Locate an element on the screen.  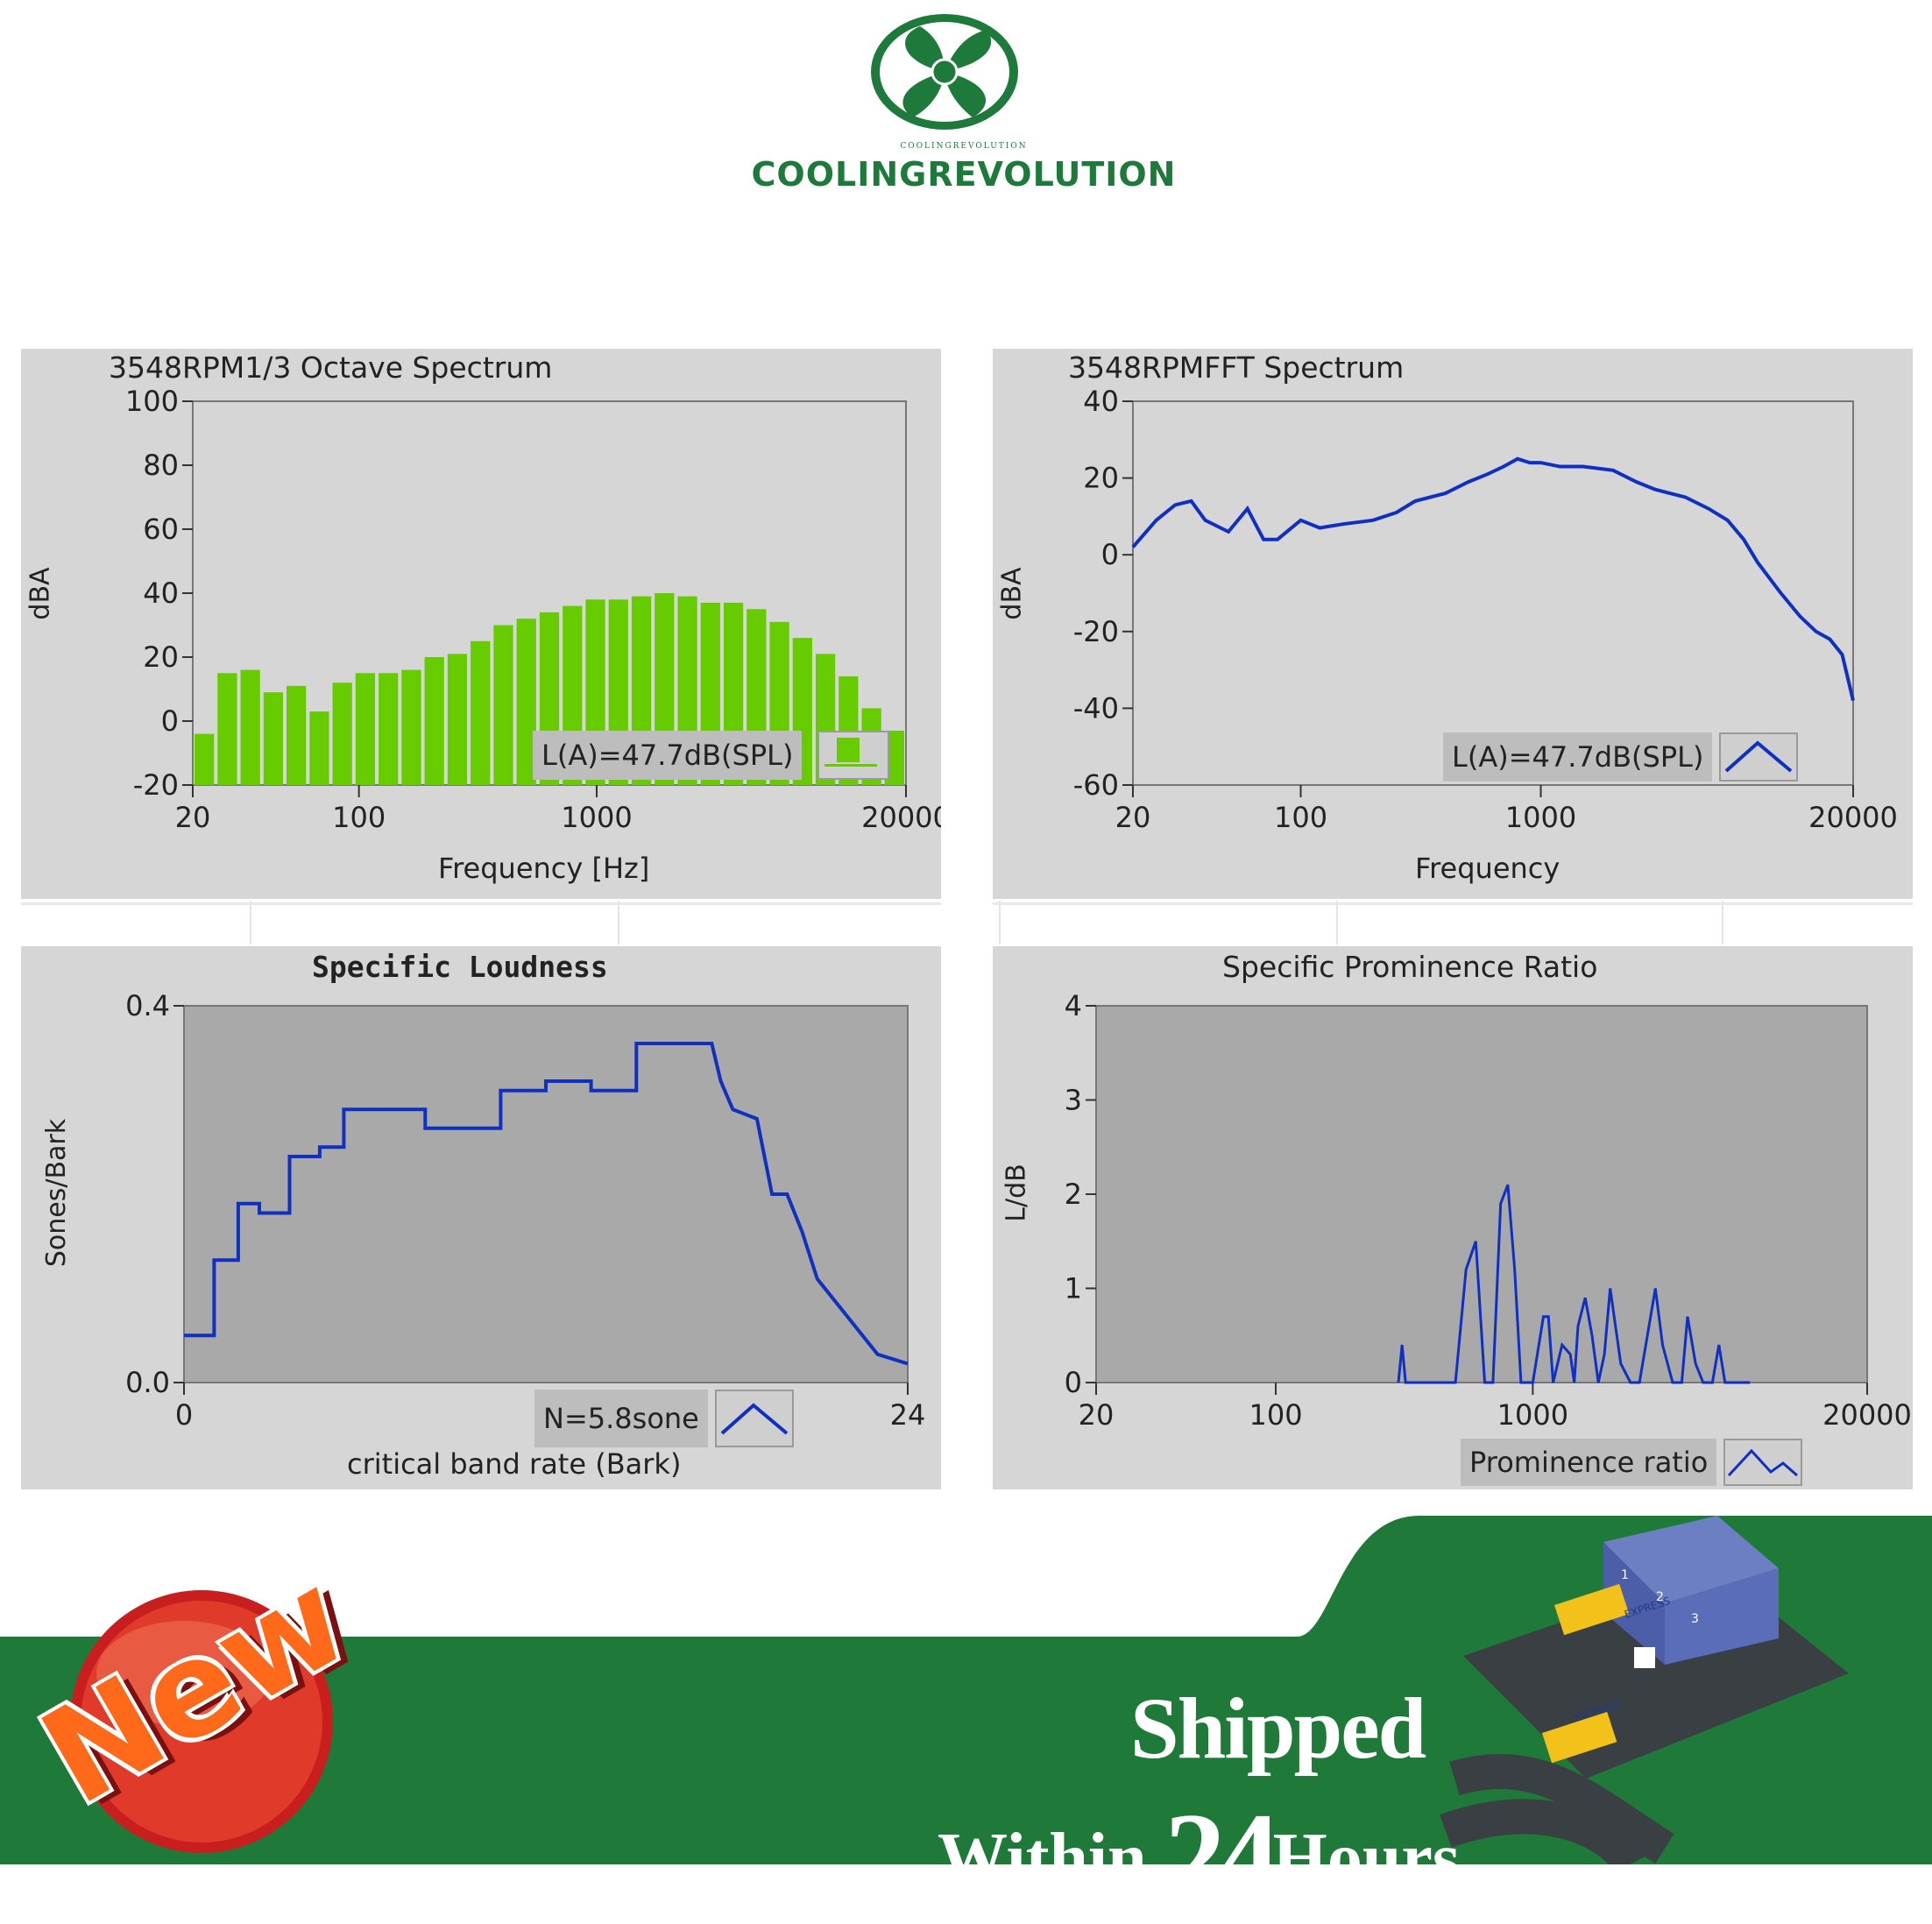
y-tick-label: 0.0 is located at coordinates (147, 1382).